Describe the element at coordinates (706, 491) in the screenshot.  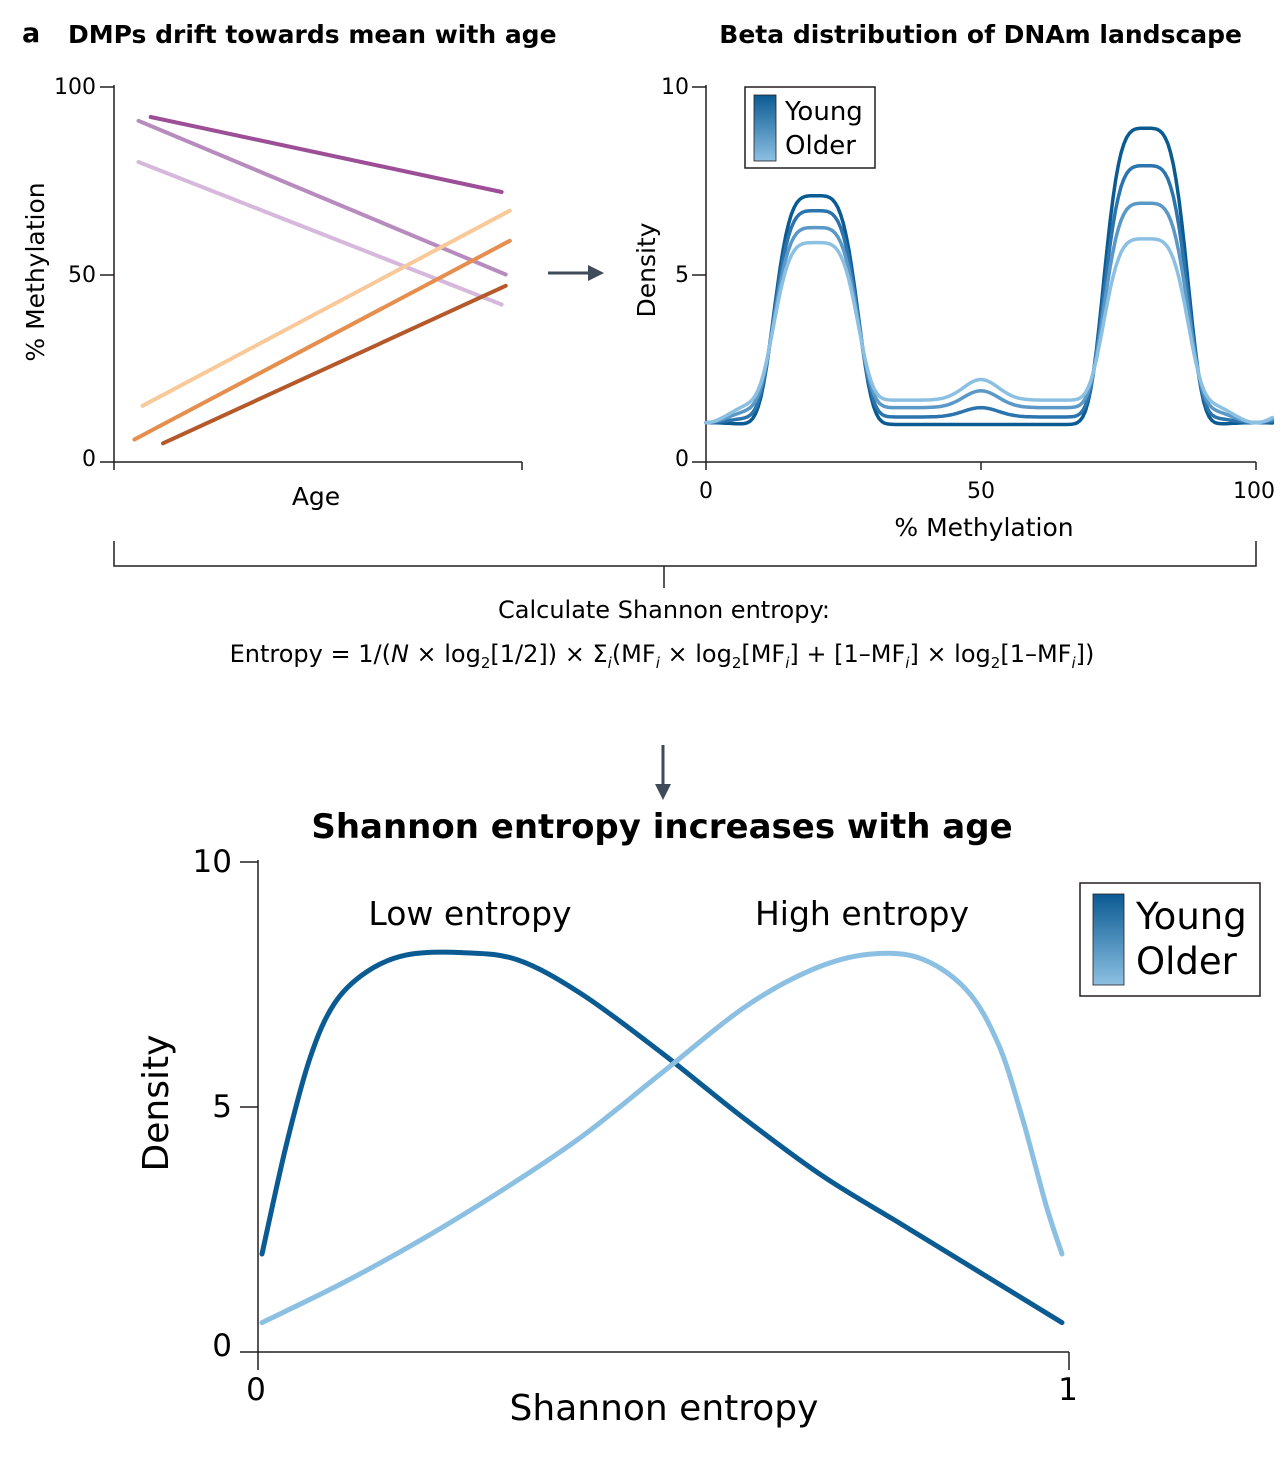
I see `chart2-xtick-label-0: 0` at that location.